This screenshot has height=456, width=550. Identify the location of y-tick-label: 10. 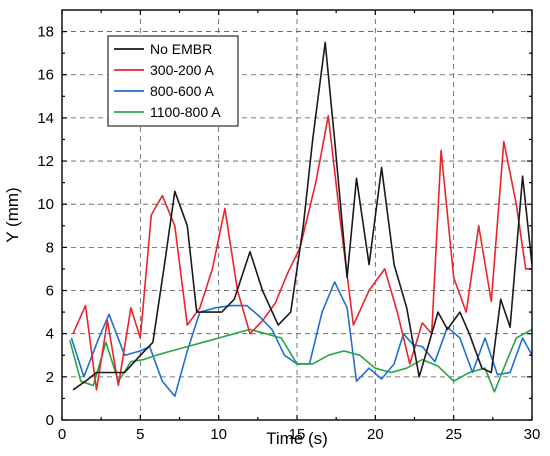
(45, 204).